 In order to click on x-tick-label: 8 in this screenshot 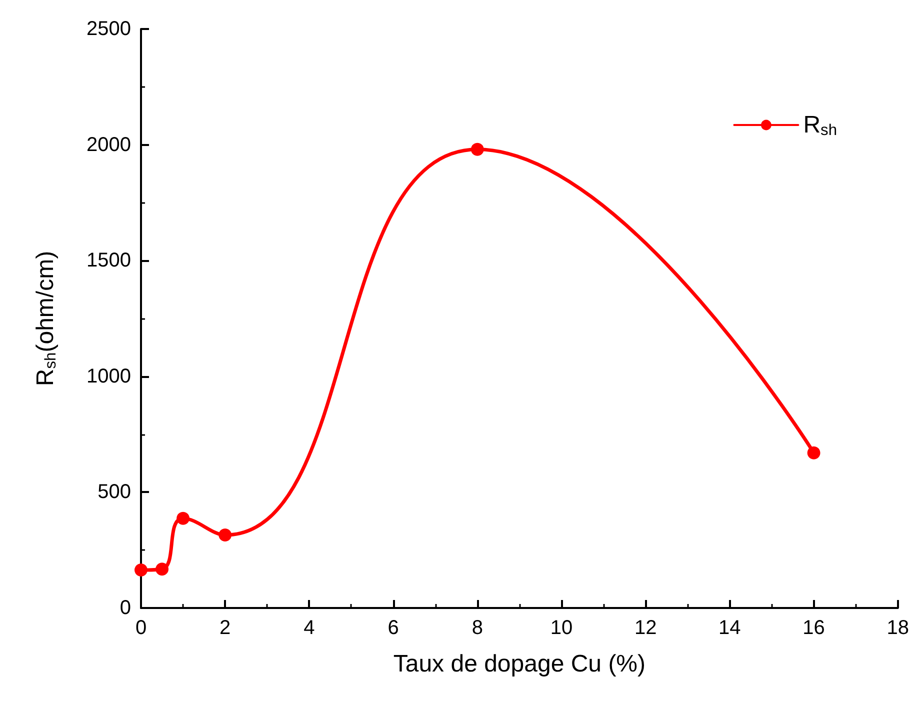, I will do `click(477, 628)`.